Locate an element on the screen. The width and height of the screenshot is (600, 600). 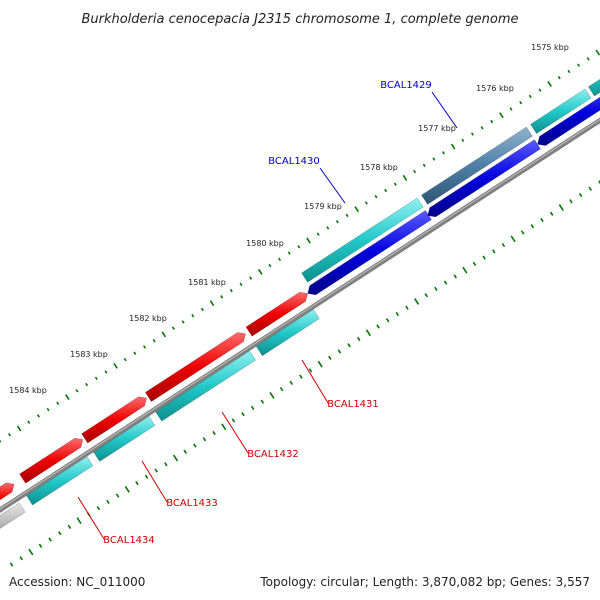
gene-label: BCAL1429 is located at coordinates (406, 85).